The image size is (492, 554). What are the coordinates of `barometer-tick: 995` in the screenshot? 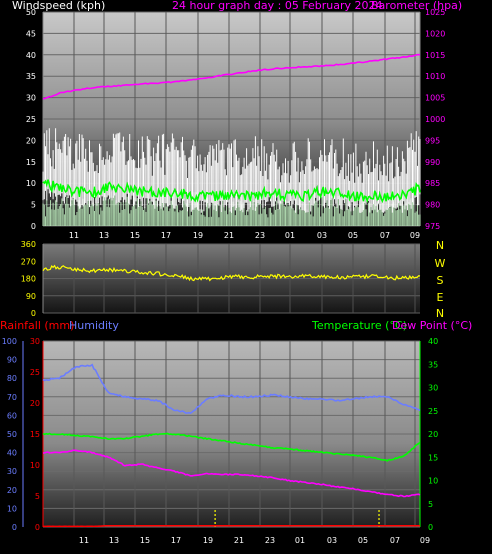 It's located at (432, 140).